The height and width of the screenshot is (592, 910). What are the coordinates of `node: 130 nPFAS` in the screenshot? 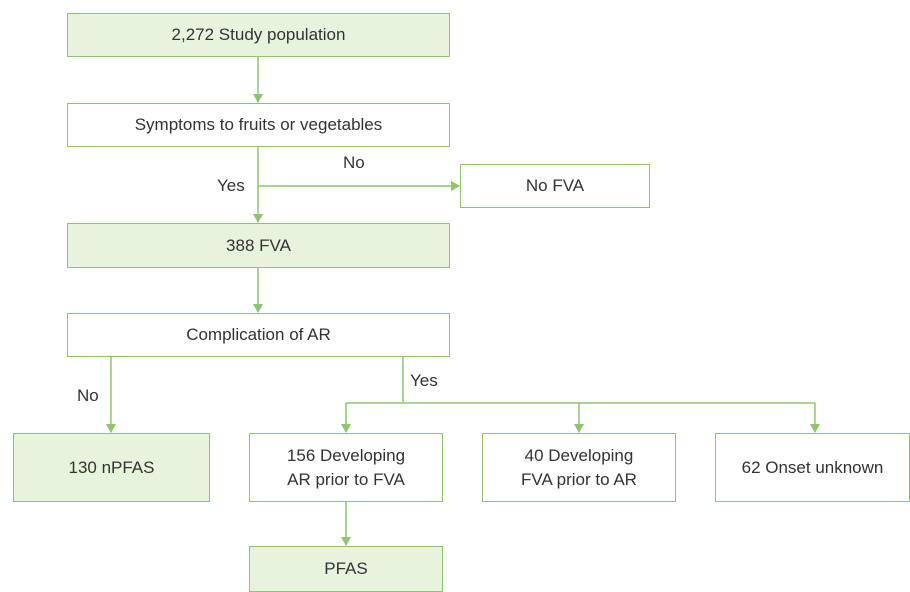 It's located at (111, 467).